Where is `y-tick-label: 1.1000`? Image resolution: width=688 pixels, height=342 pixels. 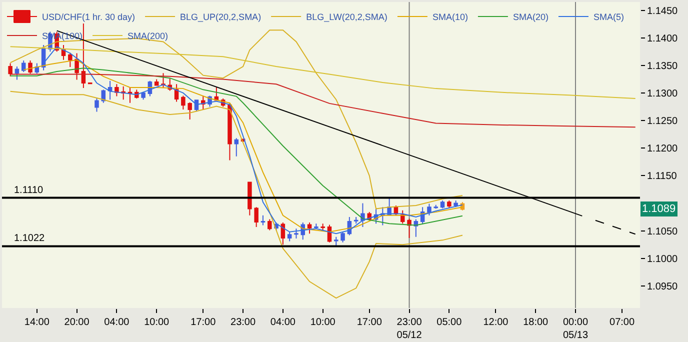 y-tick-label: 1.1000 is located at coordinates (662, 259).